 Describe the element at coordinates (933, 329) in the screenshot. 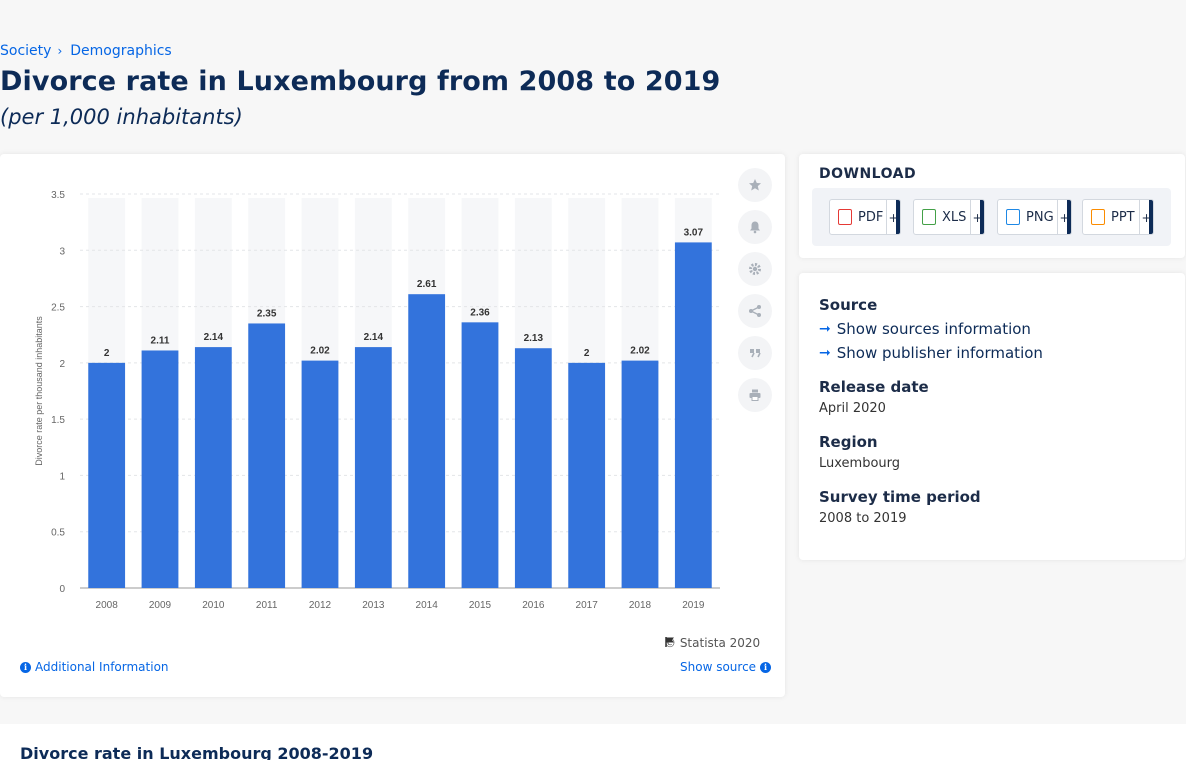

I see `show-sources-label: Show sources information` at that location.